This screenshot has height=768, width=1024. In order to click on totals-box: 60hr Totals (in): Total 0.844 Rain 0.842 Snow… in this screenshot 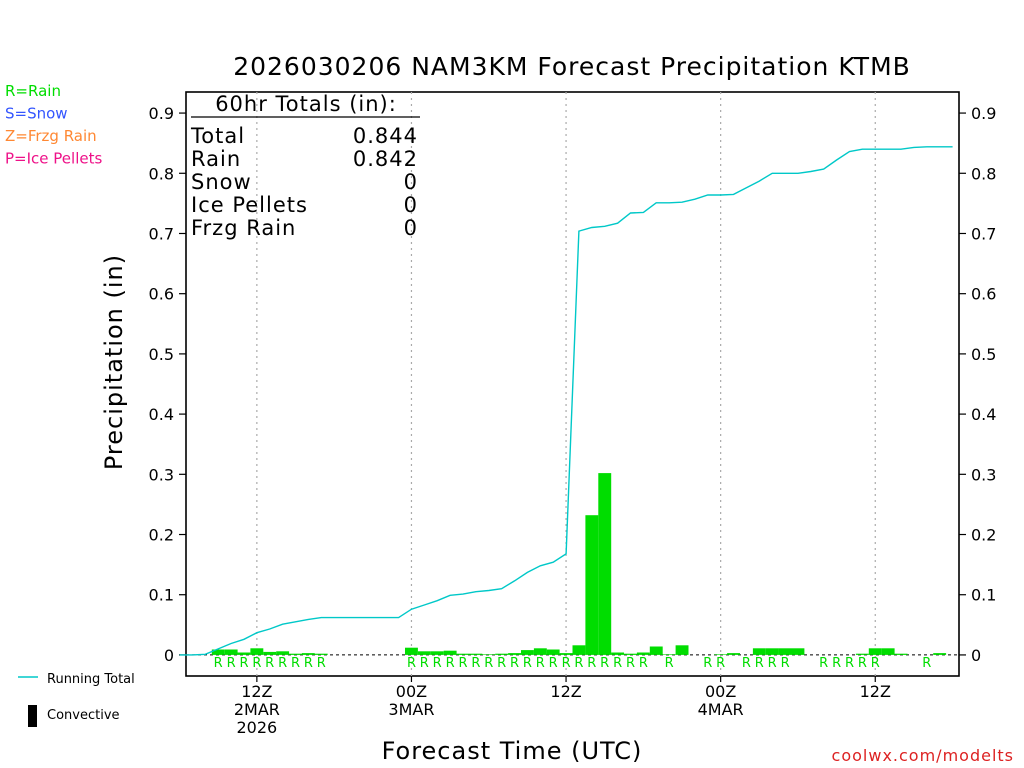, I will do `click(305, 166)`.